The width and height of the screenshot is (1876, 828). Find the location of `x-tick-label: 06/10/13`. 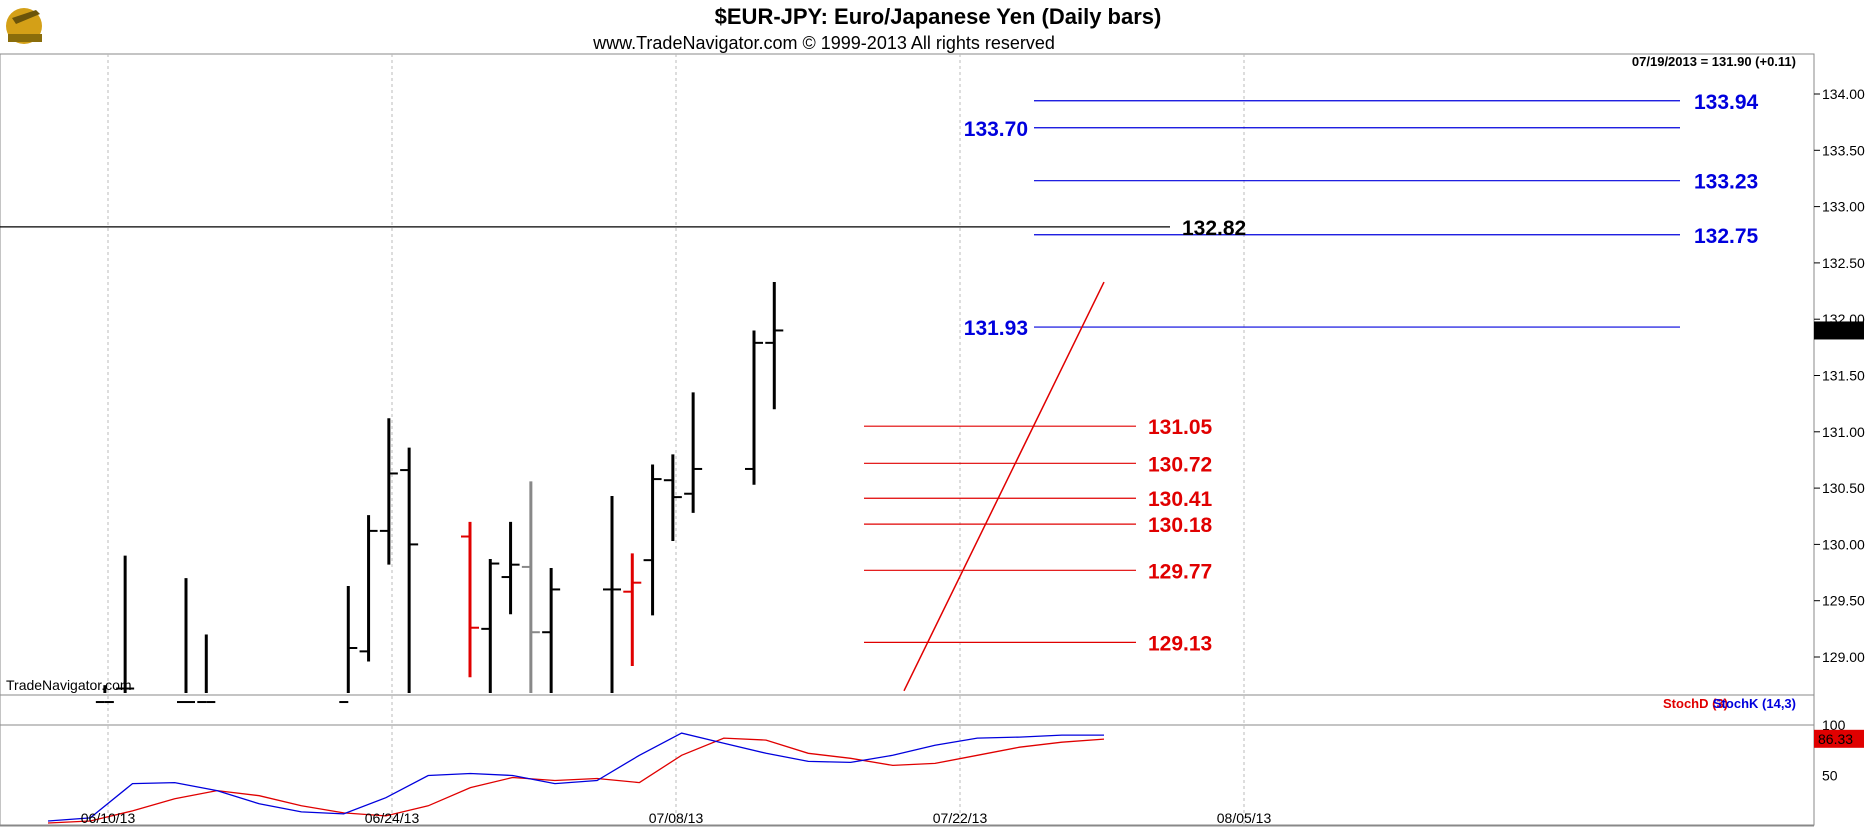

x-tick-label: 06/10/13 is located at coordinates (108, 818).